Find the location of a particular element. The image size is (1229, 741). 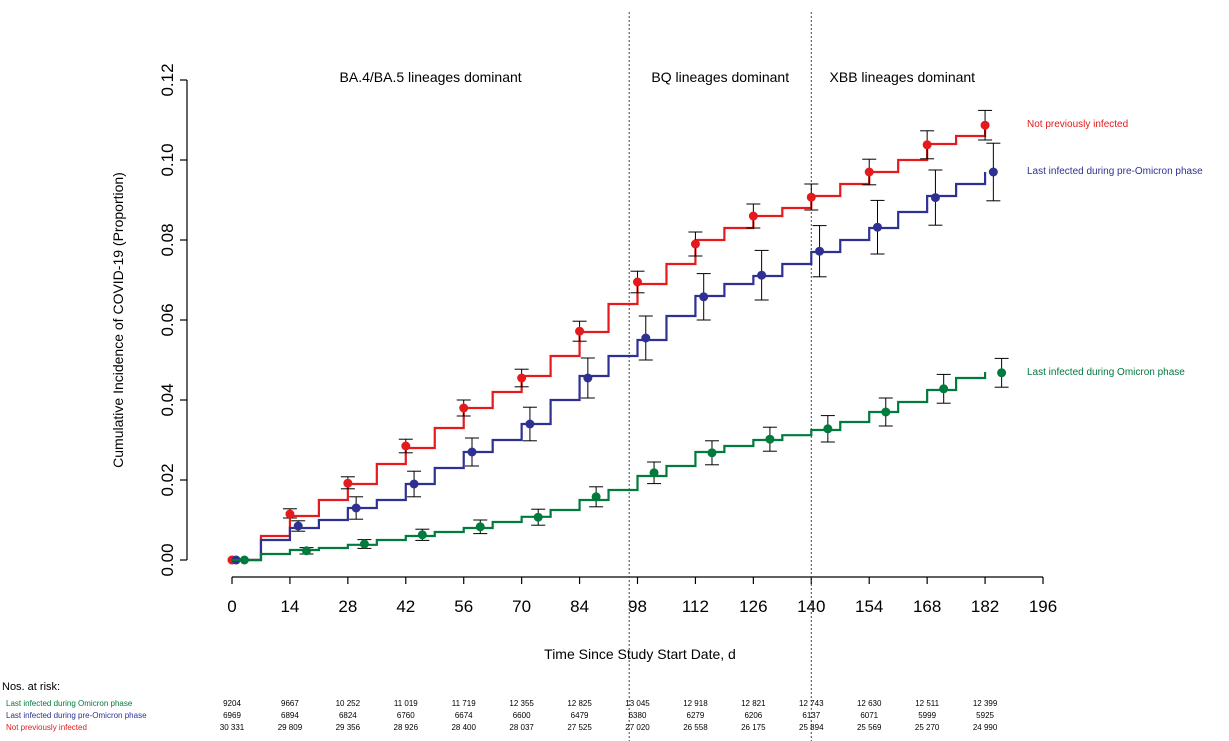

risk-row-label: Last infected during pre-Omicron phase is located at coordinates (76, 715).